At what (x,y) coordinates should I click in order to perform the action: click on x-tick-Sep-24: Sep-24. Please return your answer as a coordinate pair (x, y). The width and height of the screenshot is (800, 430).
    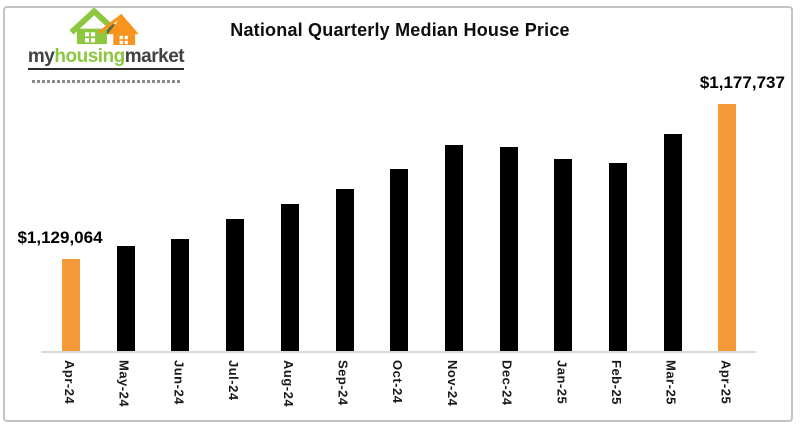
    Looking at the image, I should click on (343, 383).